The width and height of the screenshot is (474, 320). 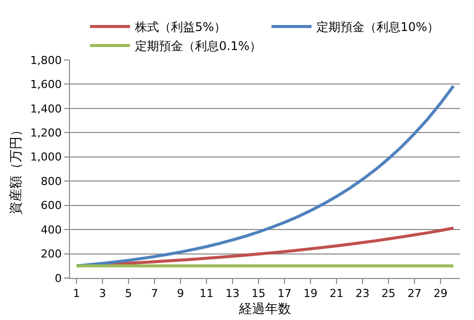 I want to click on x-tick-label: 25, so click(x=389, y=293).